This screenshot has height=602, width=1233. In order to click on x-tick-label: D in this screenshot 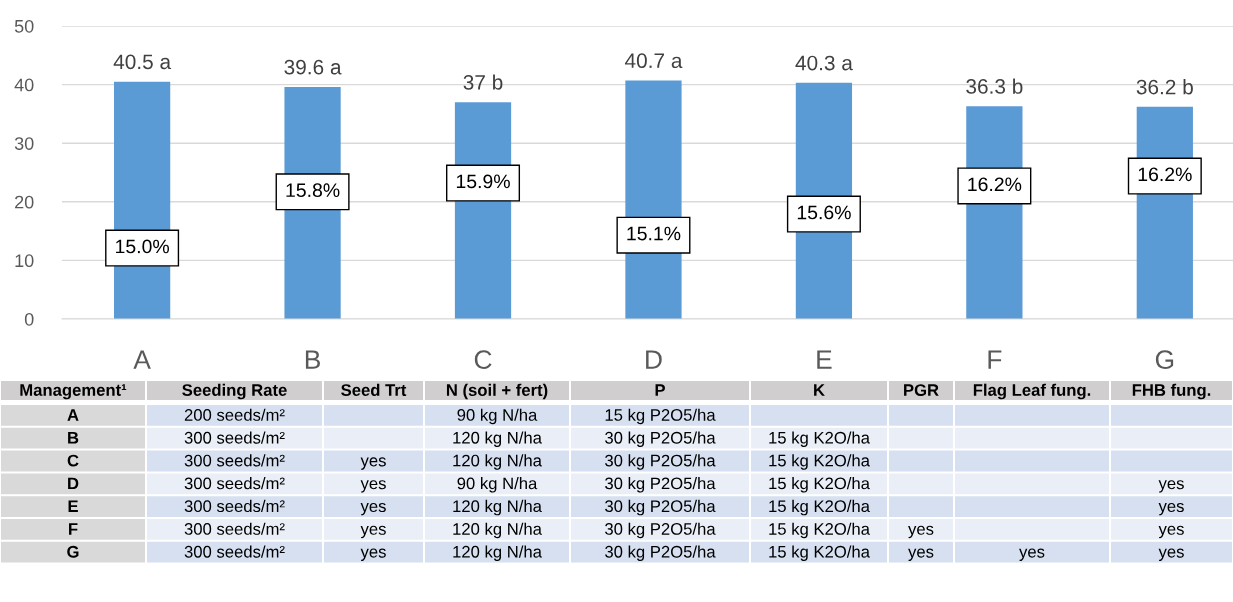, I will do `click(654, 359)`.